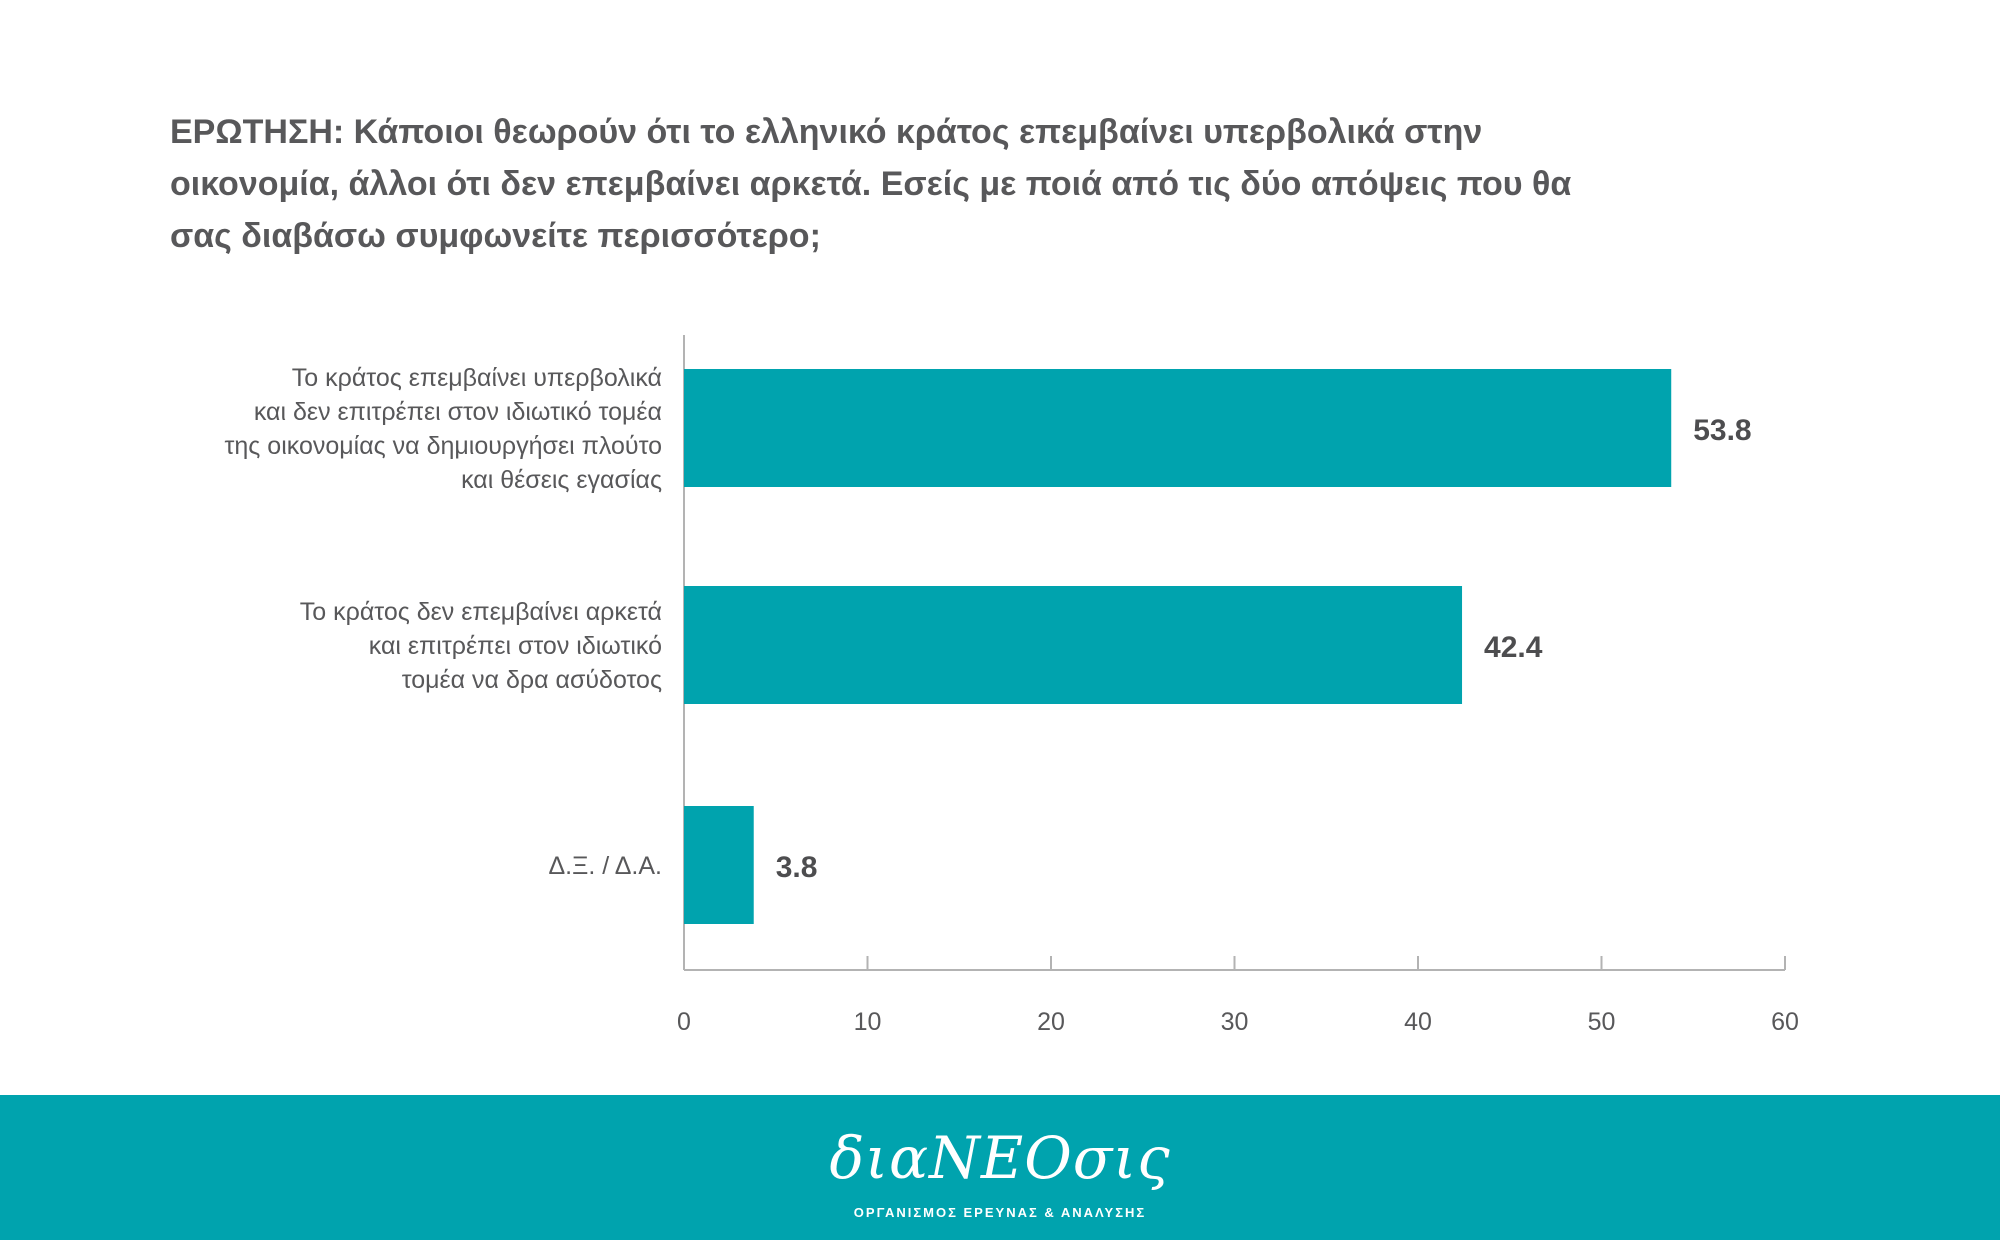 This screenshot has height=1240, width=2000. I want to click on footer-bar: διαΝΕΟσις ΟΡΓΑΝΙΣΜΟΣ ΕΡΕΥΝΑΣ & ΑΝΑΛΥΣΗΣ, so click(1000, 1167).